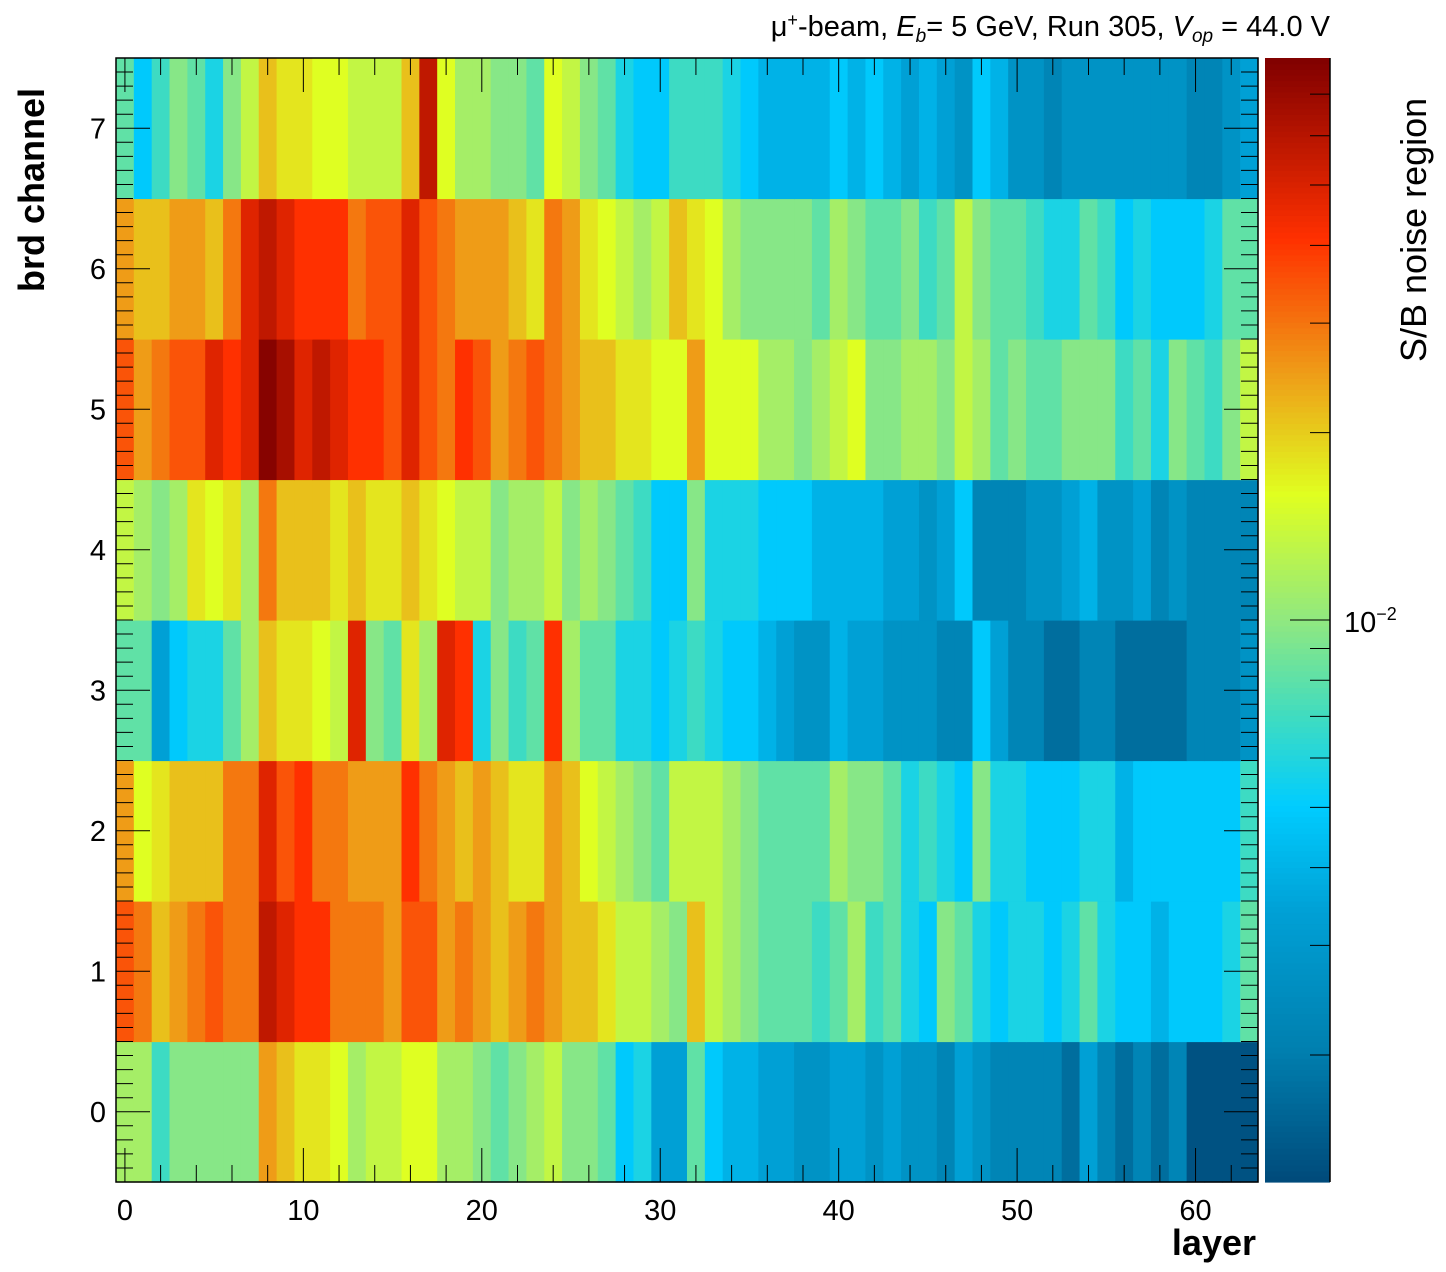  Describe the element at coordinates (839, 1211) in the screenshot. I see `x-tick-label: 40` at that location.